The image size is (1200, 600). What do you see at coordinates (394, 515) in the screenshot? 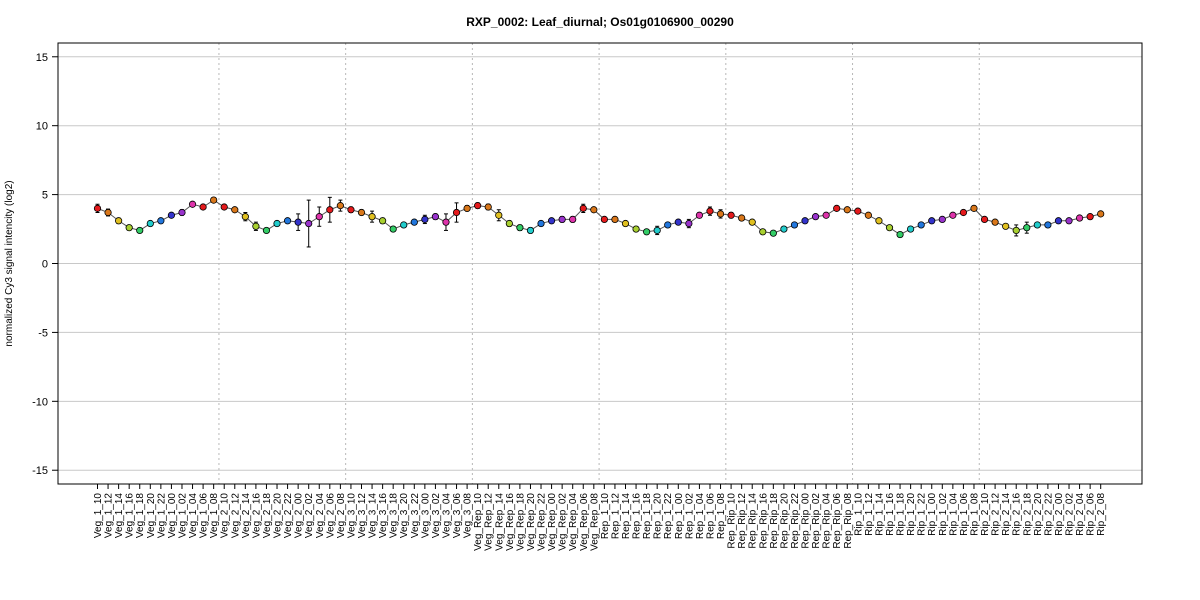
I see `x-tick-label: Veg_3_18` at bounding box center [394, 515].